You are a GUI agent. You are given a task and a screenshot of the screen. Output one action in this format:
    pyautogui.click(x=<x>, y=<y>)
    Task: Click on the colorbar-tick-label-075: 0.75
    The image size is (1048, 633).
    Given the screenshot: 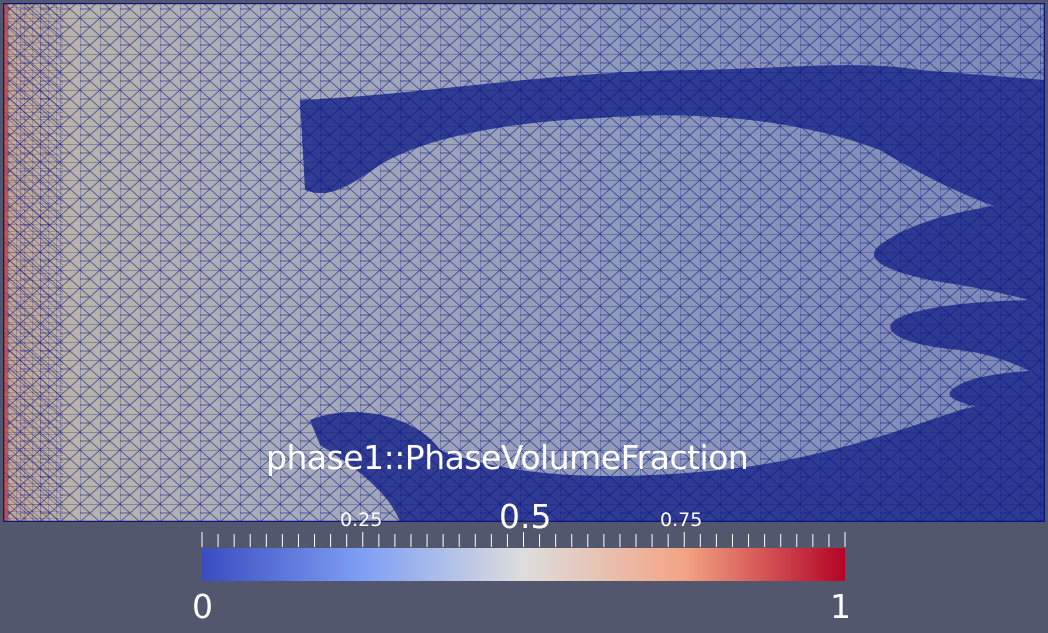 What is the action you would take?
    pyautogui.click(x=681, y=520)
    